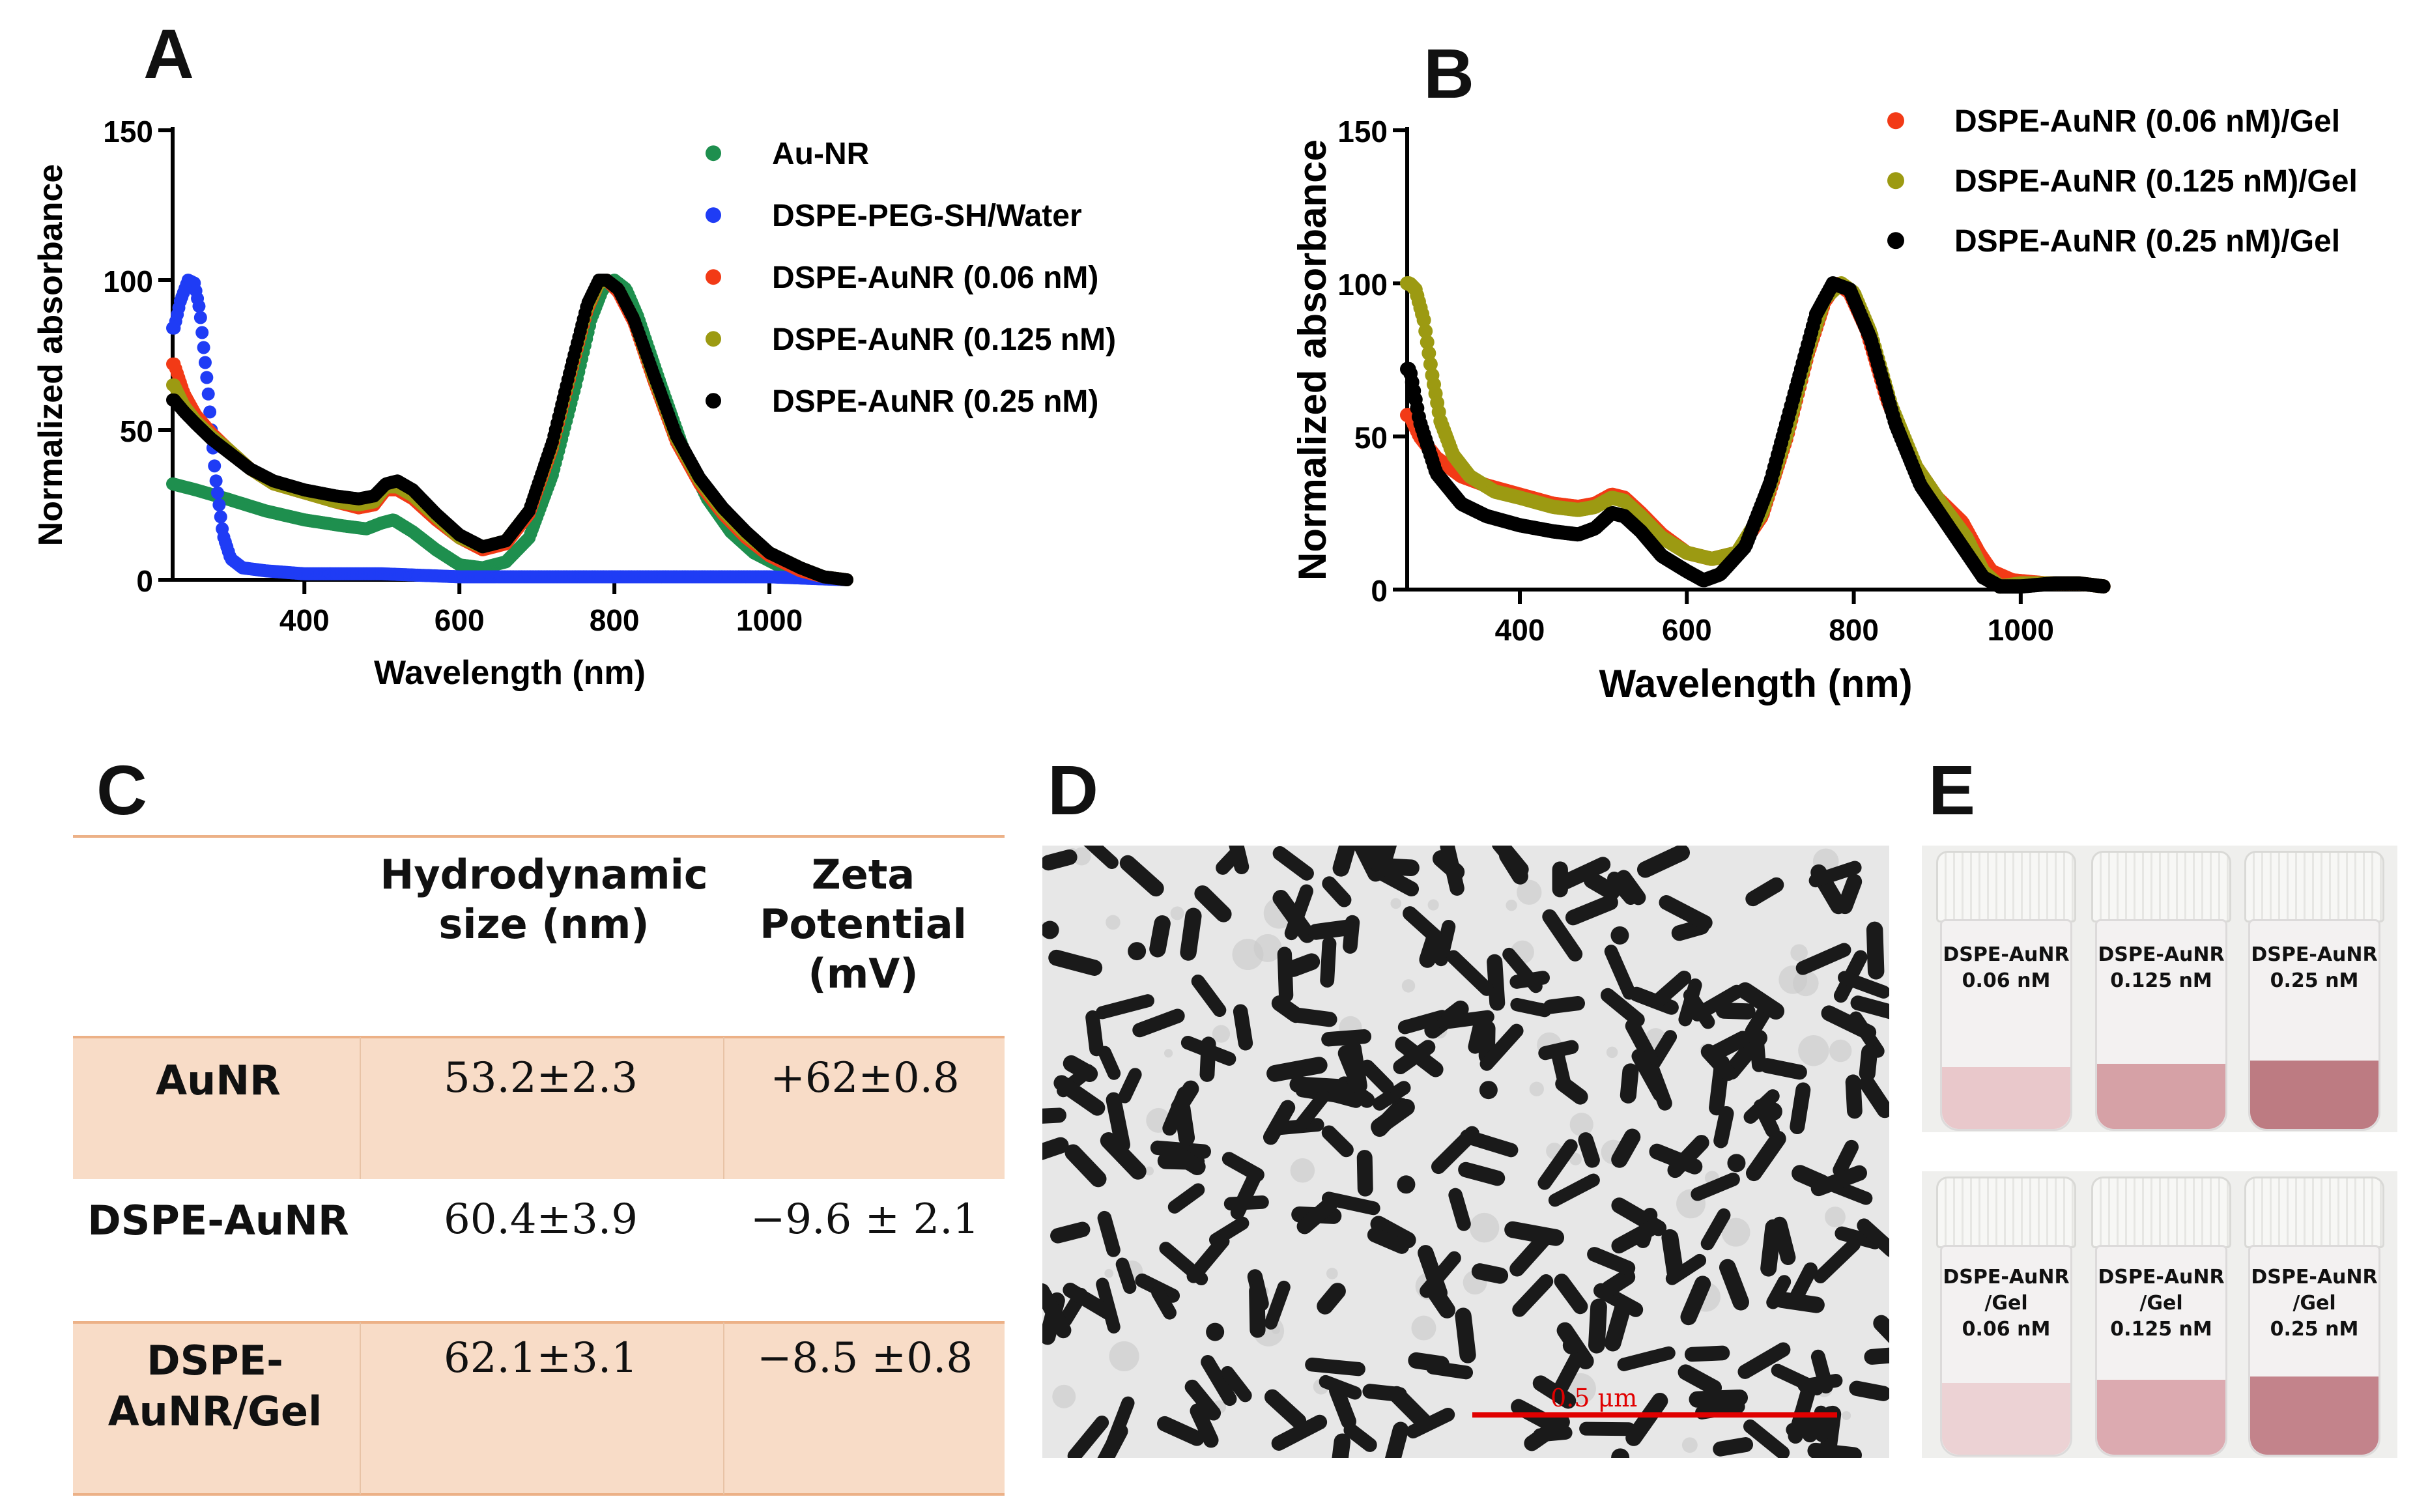  I want to click on table-divider, so click(723, 1408).